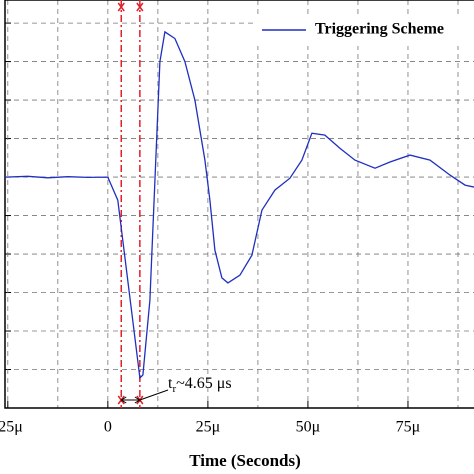 The height and width of the screenshot is (474, 474). What do you see at coordinates (308, 427) in the screenshot?
I see `x-tick-label: 50μ` at bounding box center [308, 427].